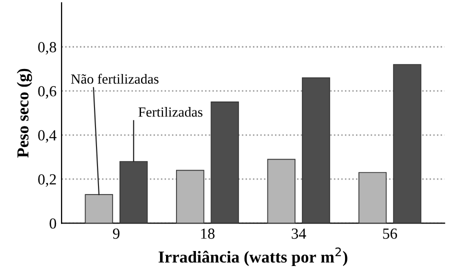 The width and height of the screenshot is (456, 279). What do you see at coordinates (390, 233) in the screenshot?
I see `x-tick-label: 56` at bounding box center [390, 233].